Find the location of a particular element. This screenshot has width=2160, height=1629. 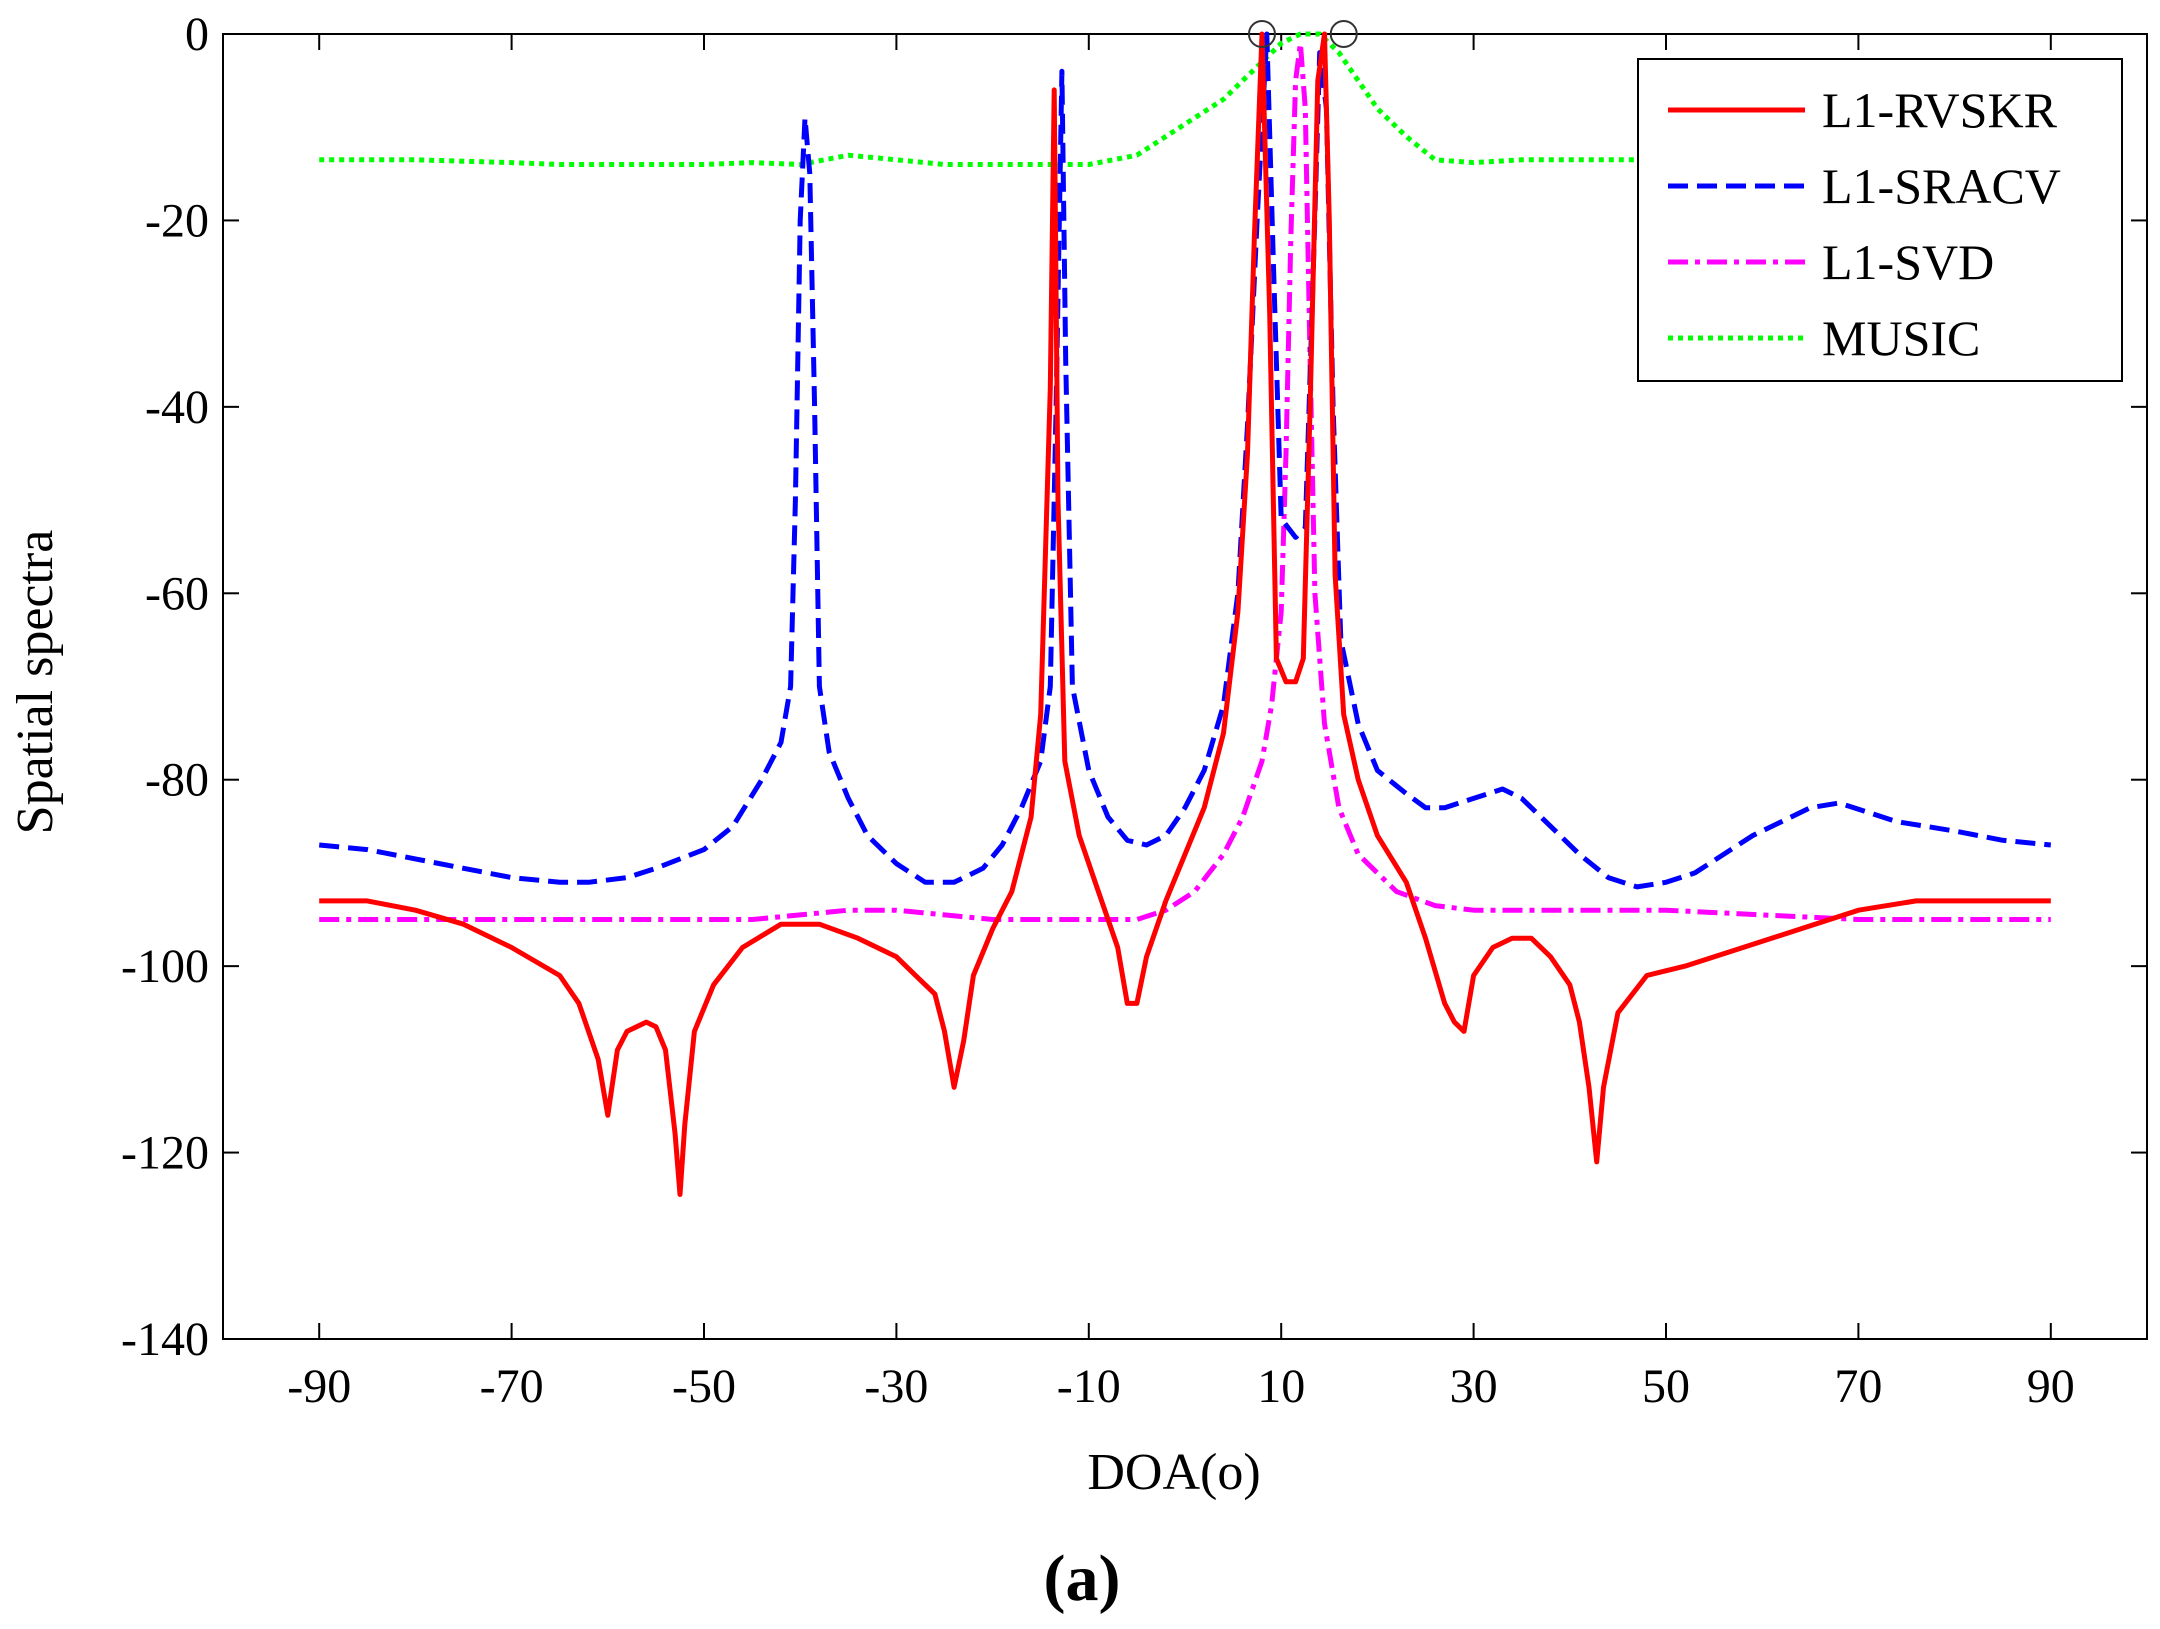

x-tick-label: 30 is located at coordinates (1474, 1386).